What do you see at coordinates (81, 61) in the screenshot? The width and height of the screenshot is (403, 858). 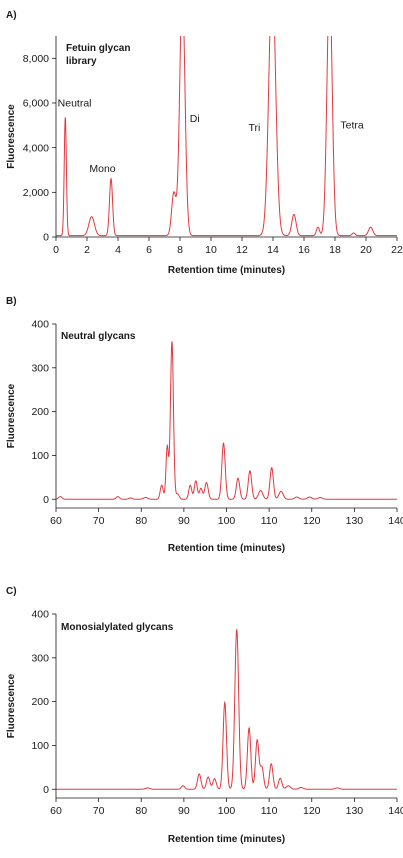 I see `chart-title: library` at bounding box center [81, 61].